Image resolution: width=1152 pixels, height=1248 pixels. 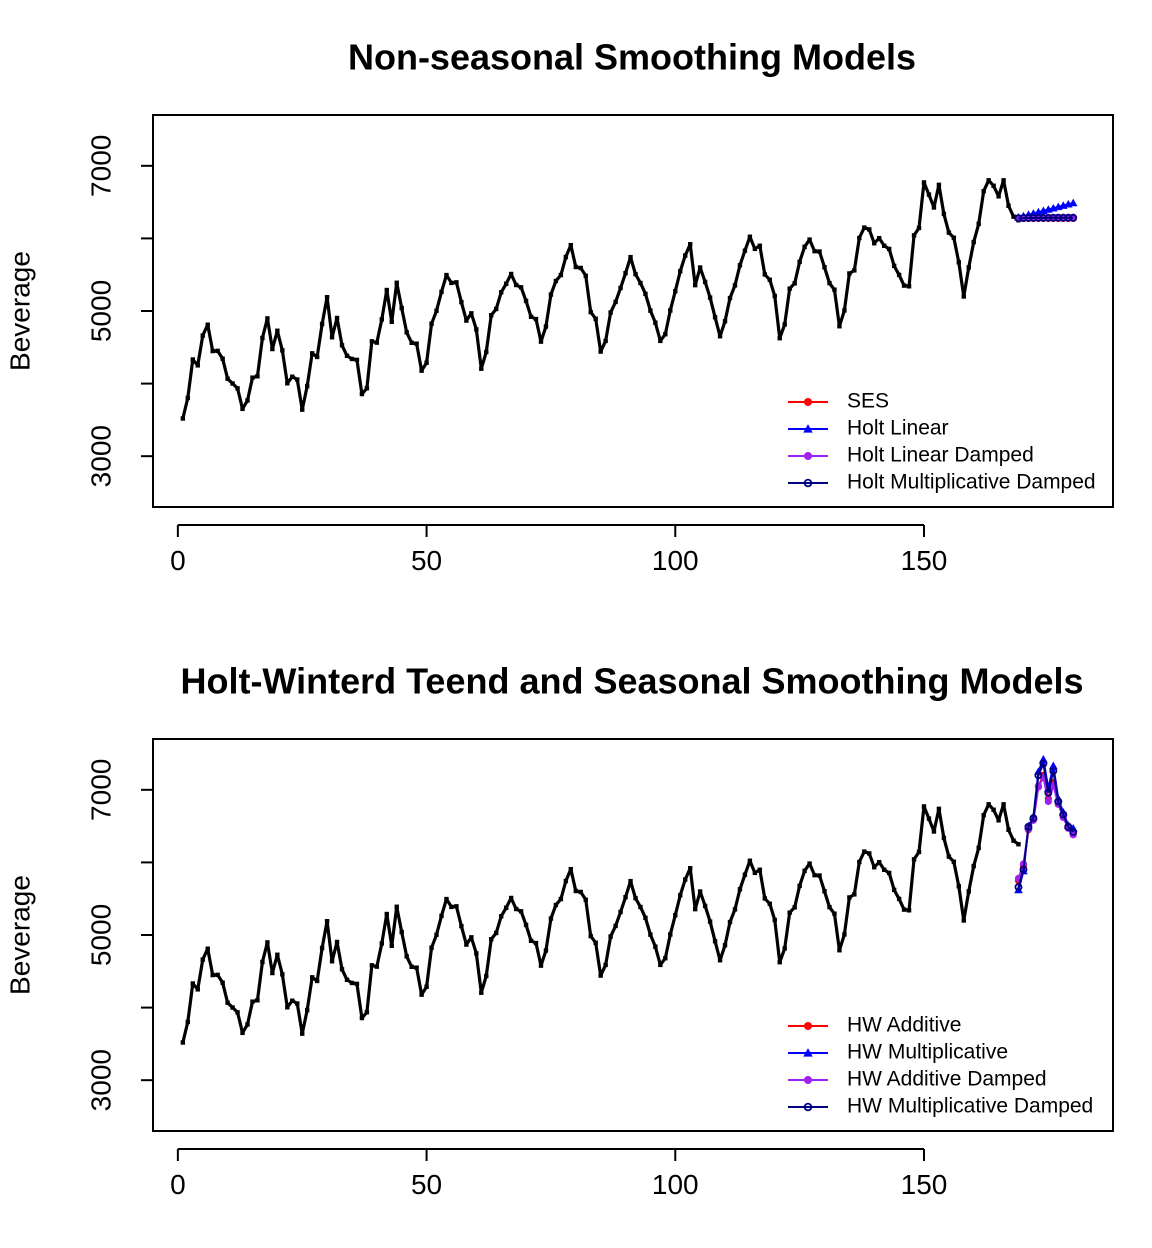 I want to click on legend-marker, so click(x=808, y=402).